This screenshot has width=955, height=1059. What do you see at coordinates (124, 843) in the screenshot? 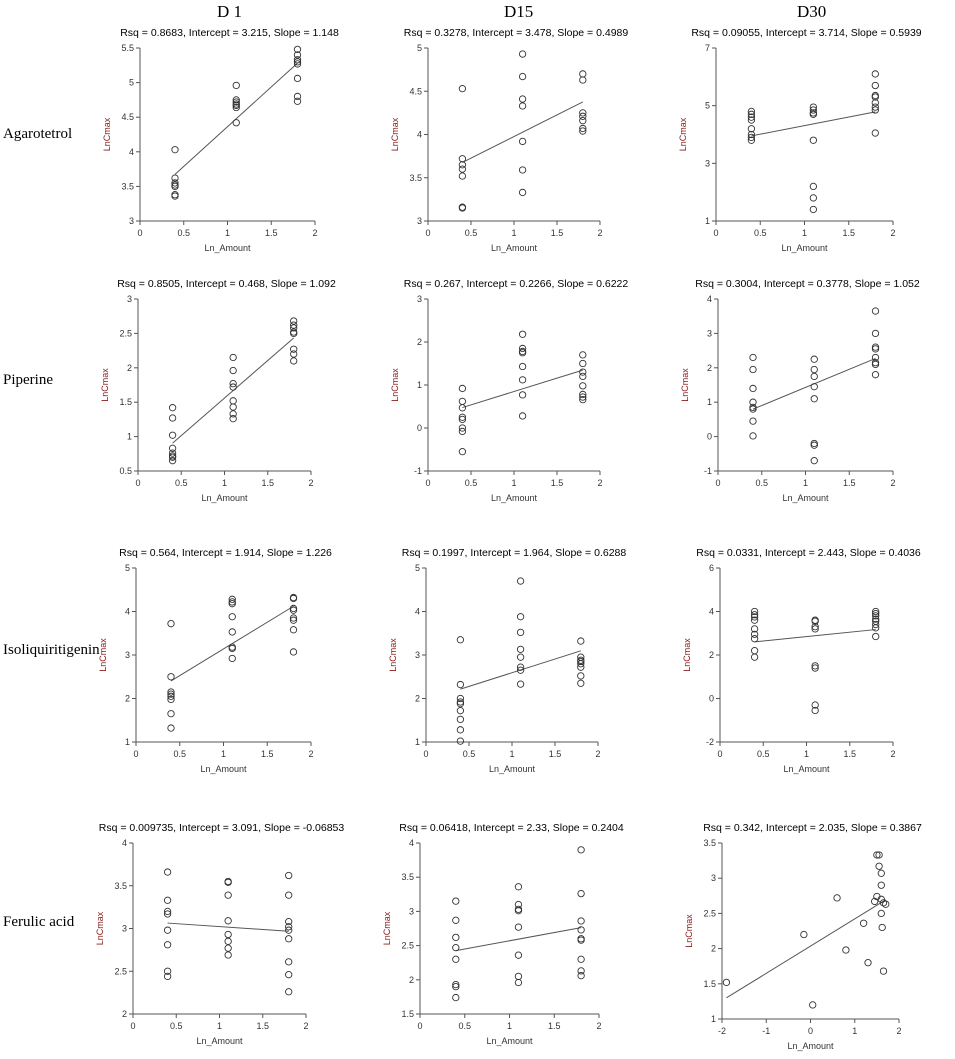
I see `chart-10-y-tick-label: 4` at bounding box center [124, 843].